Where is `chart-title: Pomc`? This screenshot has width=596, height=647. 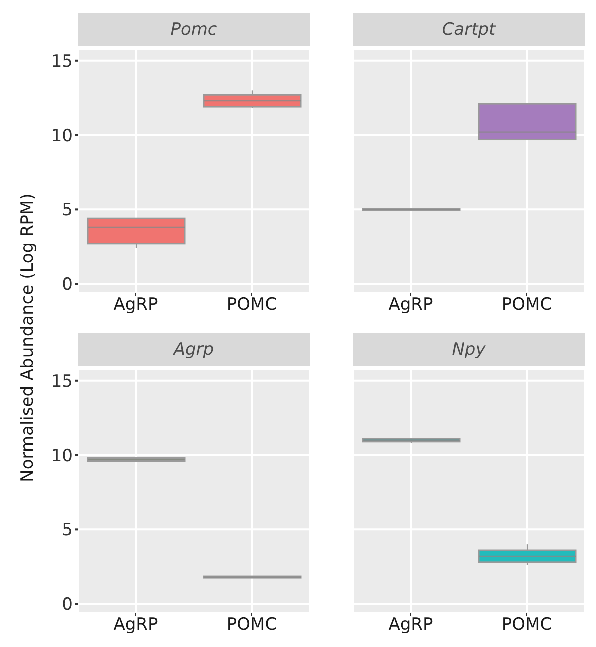 chart-title: Pomc is located at coordinates (194, 29).